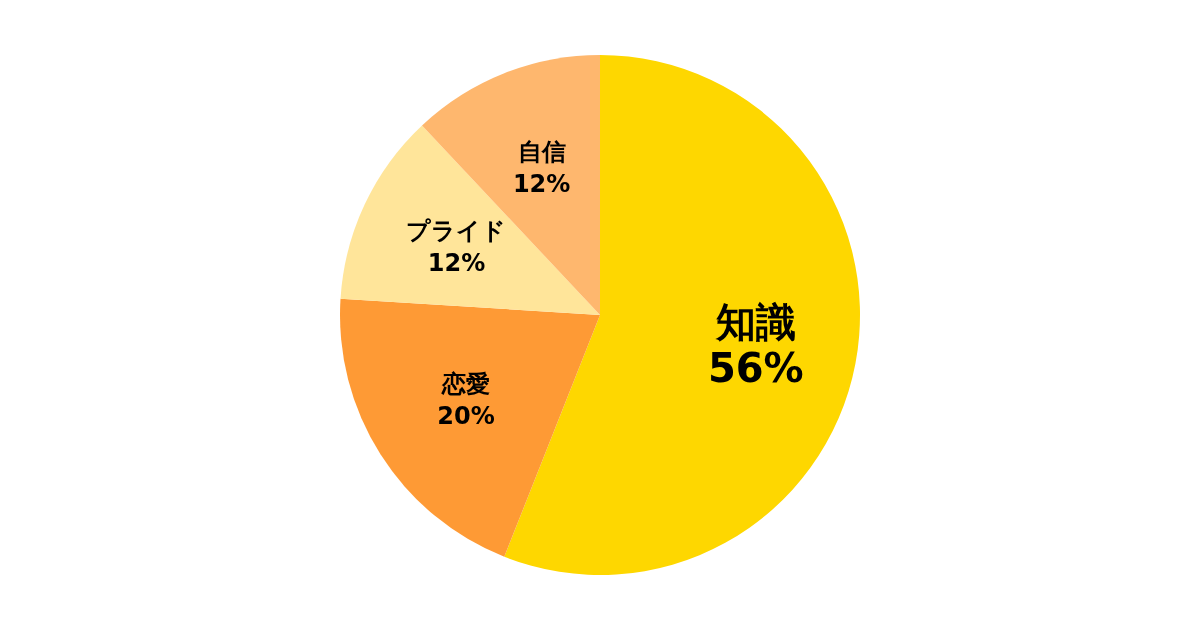 The image size is (1200, 630). I want to click on slice-label: 知識, so click(755, 321).